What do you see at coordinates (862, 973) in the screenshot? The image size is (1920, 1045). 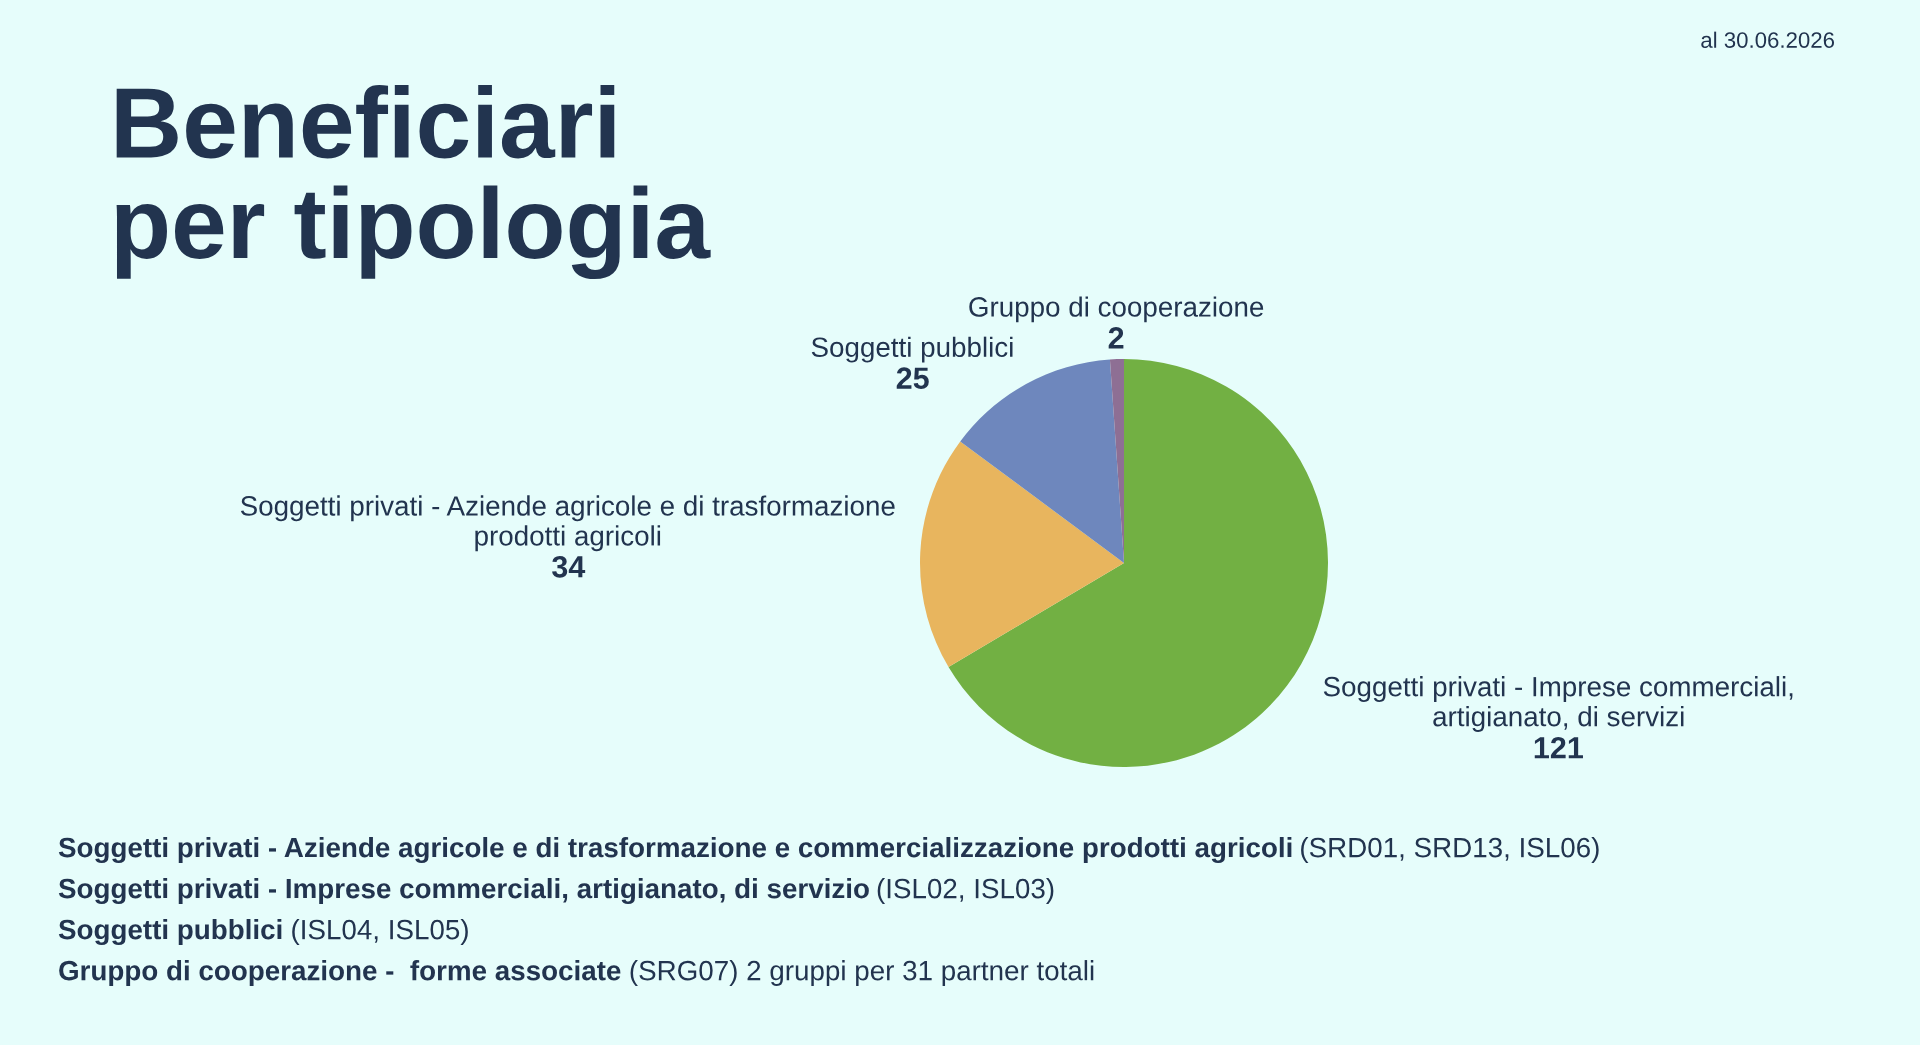 I see `text: (SRG07) 2 gruppi per 31 partner totali` at bounding box center [862, 973].